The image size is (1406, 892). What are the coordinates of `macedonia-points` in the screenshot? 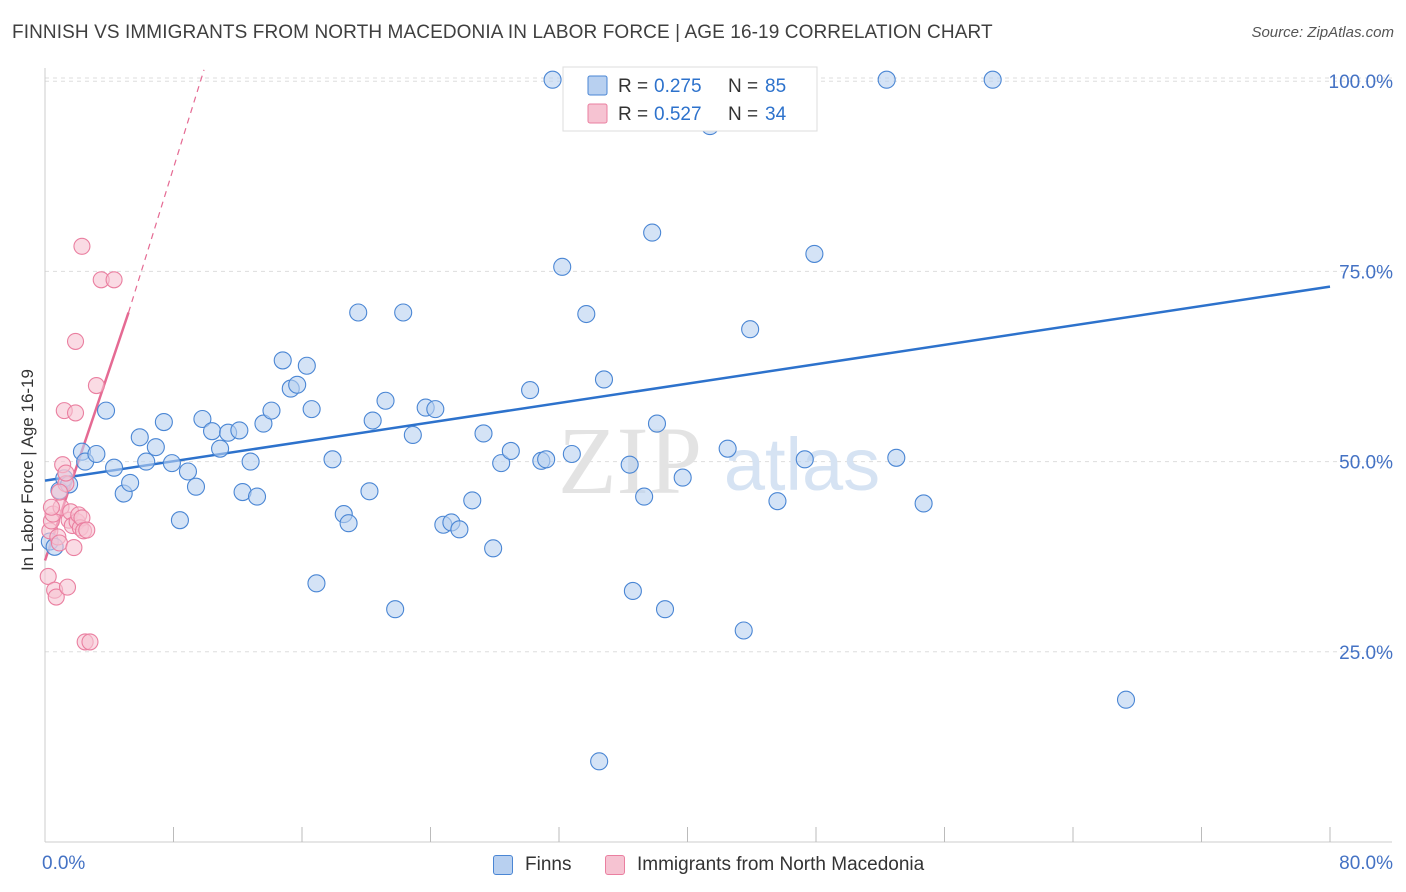 It's located at (81, 444).